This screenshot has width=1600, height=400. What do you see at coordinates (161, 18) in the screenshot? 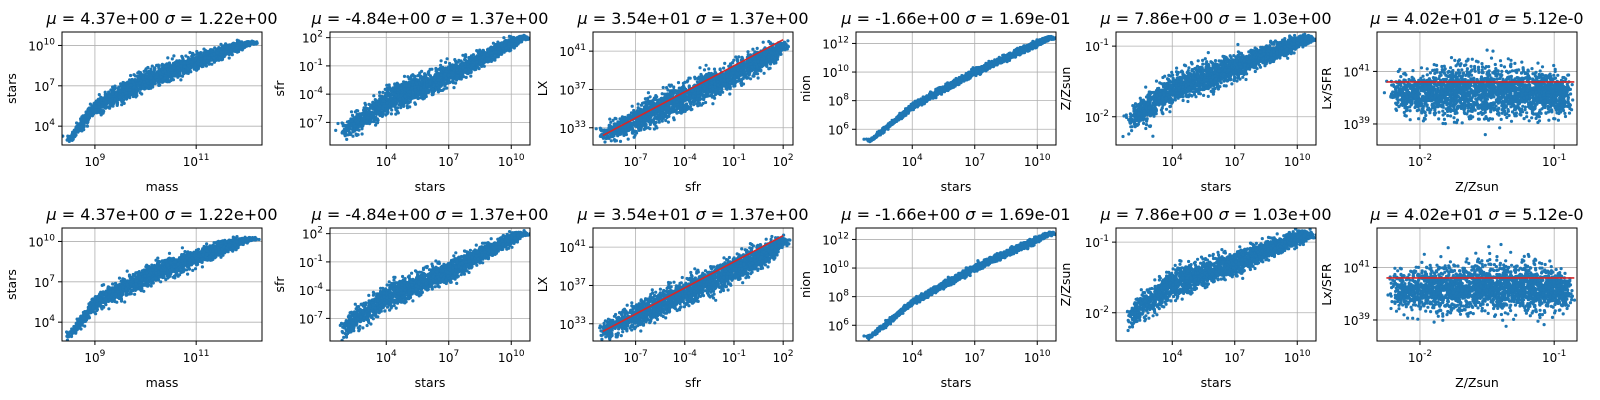
I see `subplot-title: μ = 4.37e+00 σ = 1.22e+00` at bounding box center [161, 18].